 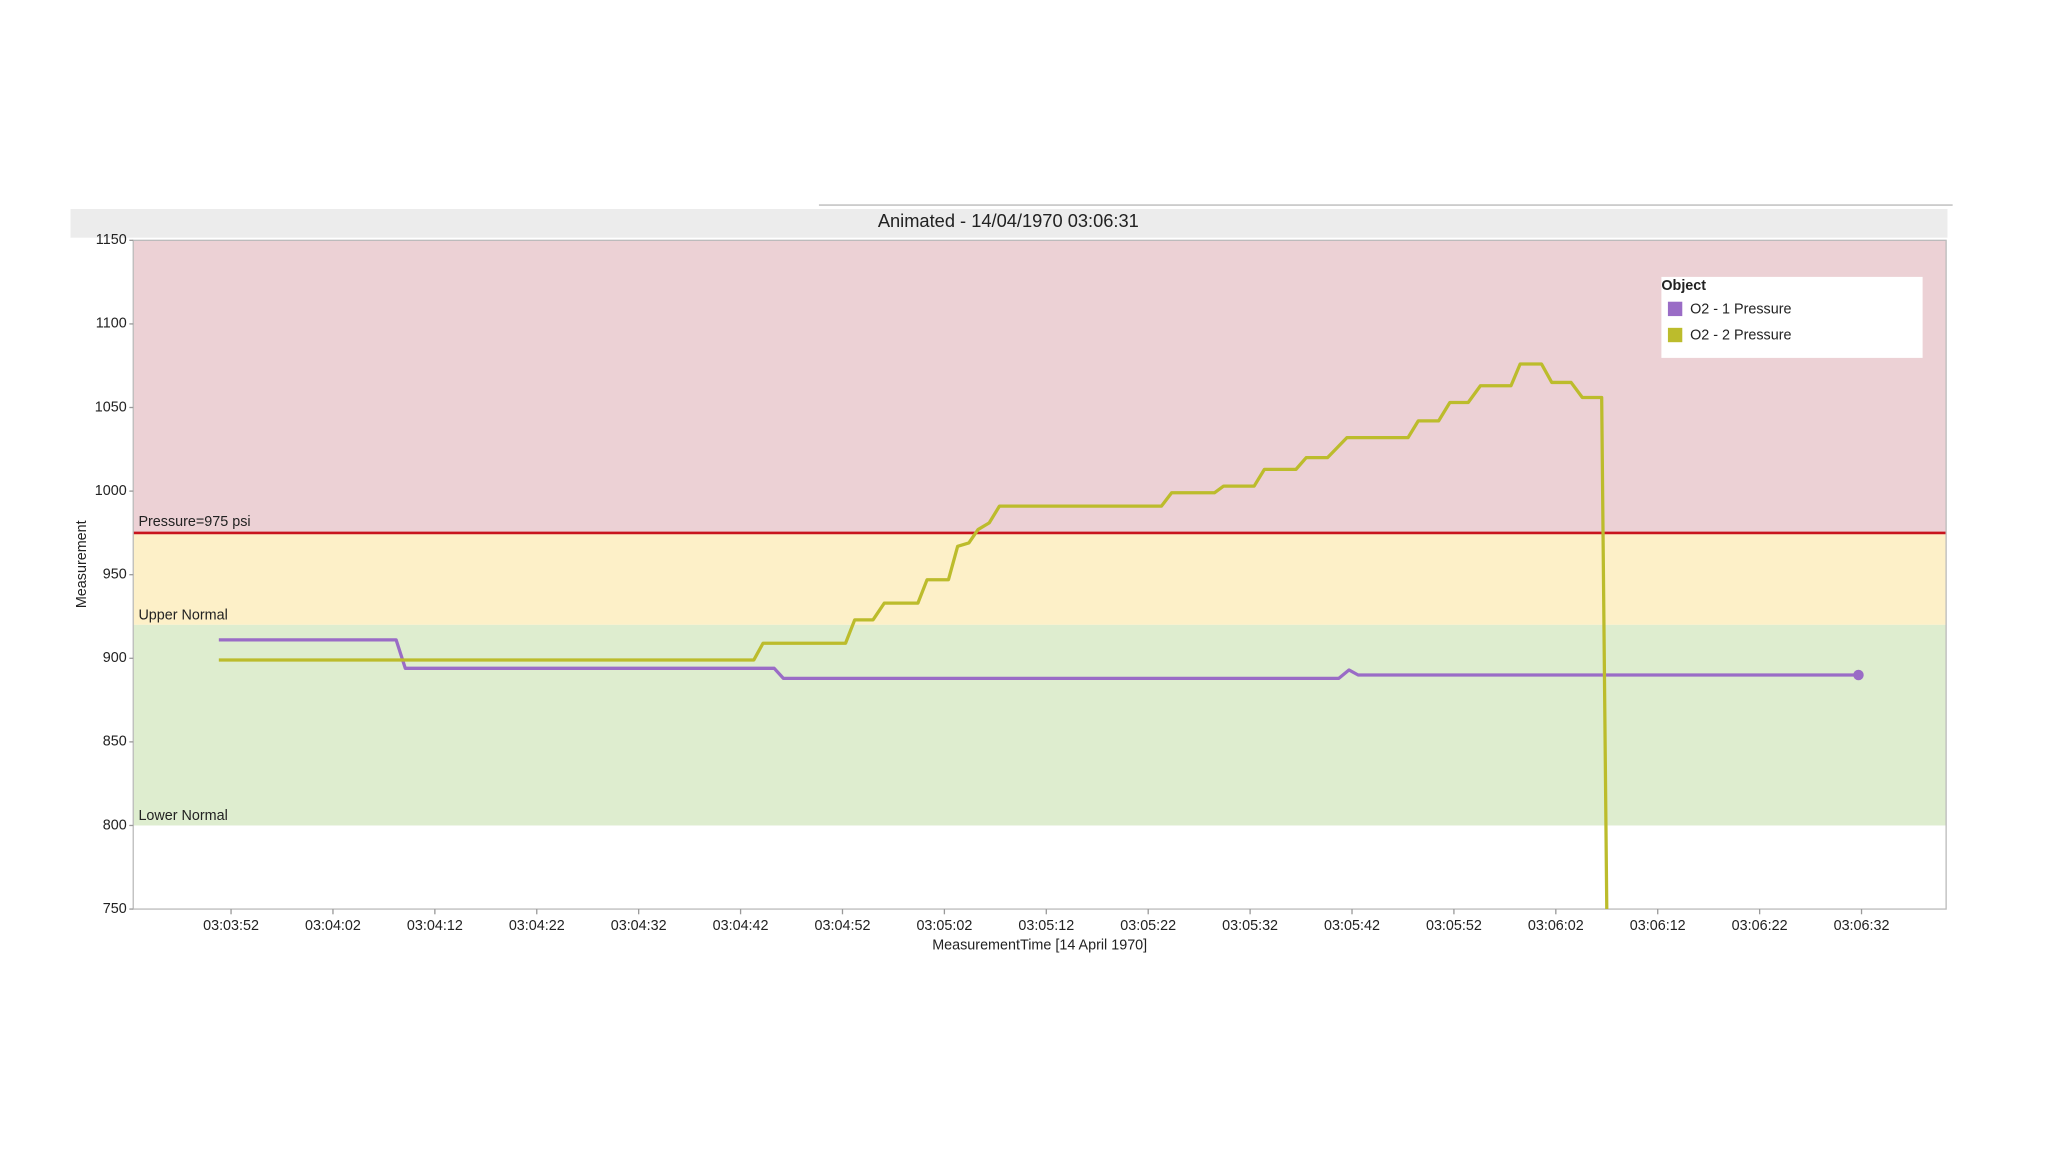 What do you see at coordinates (111, 324) in the screenshot?
I see `y-tick-label: 1100` at bounding box center [111, 324].